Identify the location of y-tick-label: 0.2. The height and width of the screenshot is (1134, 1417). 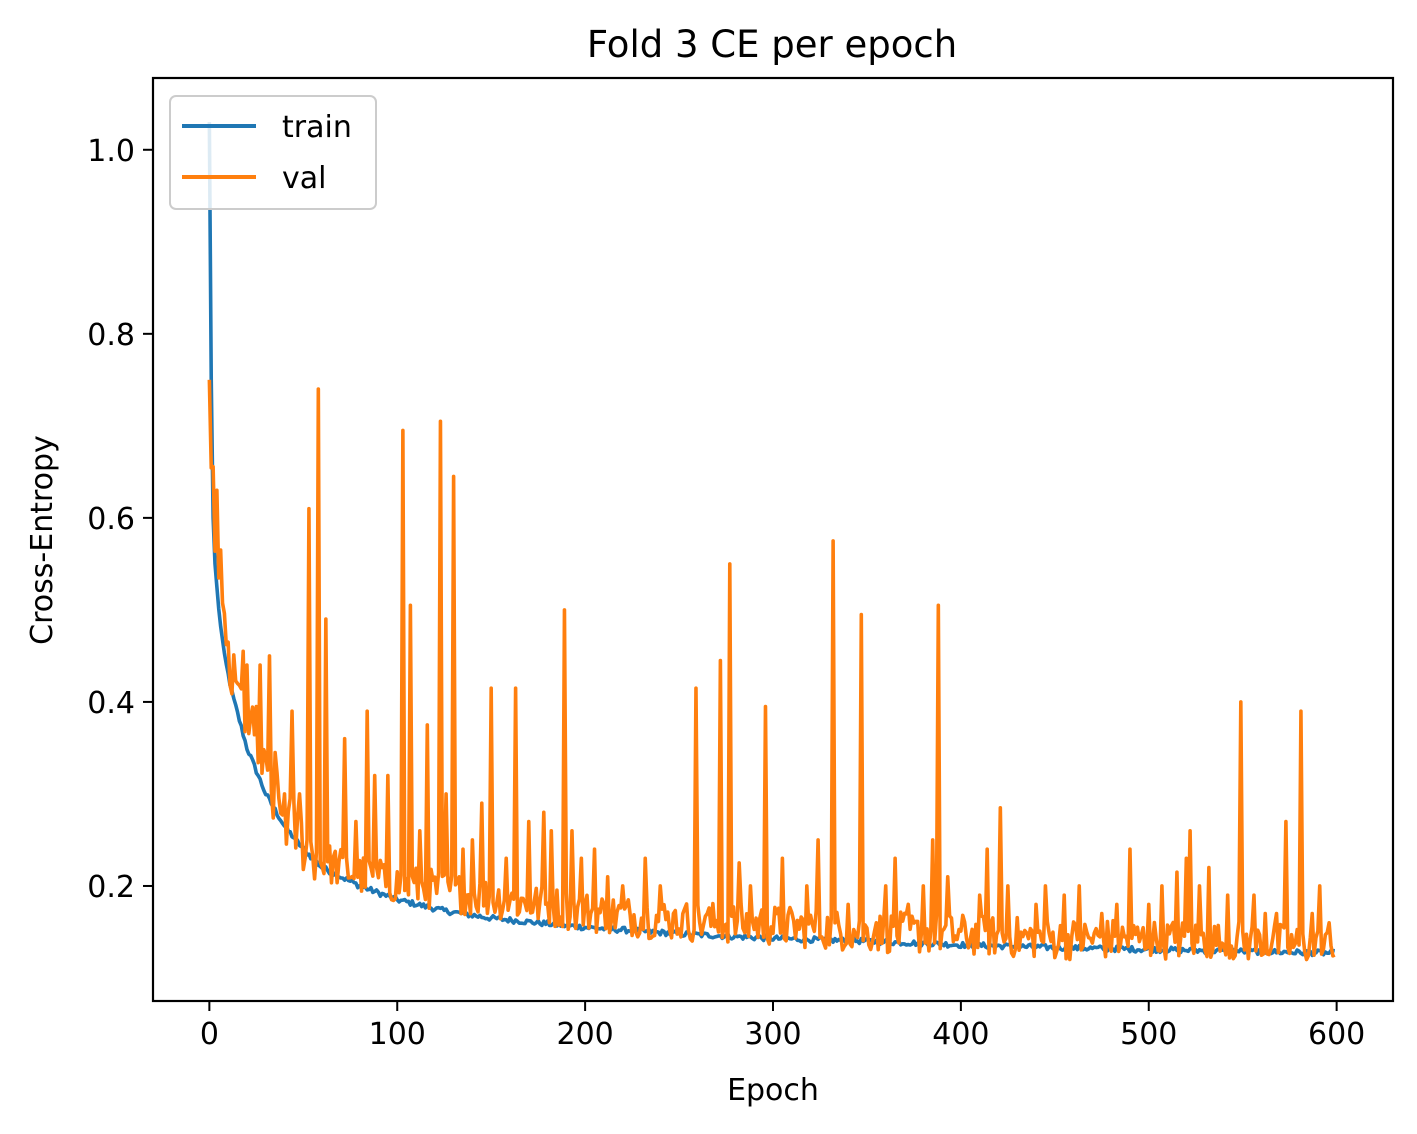
(111, 887).